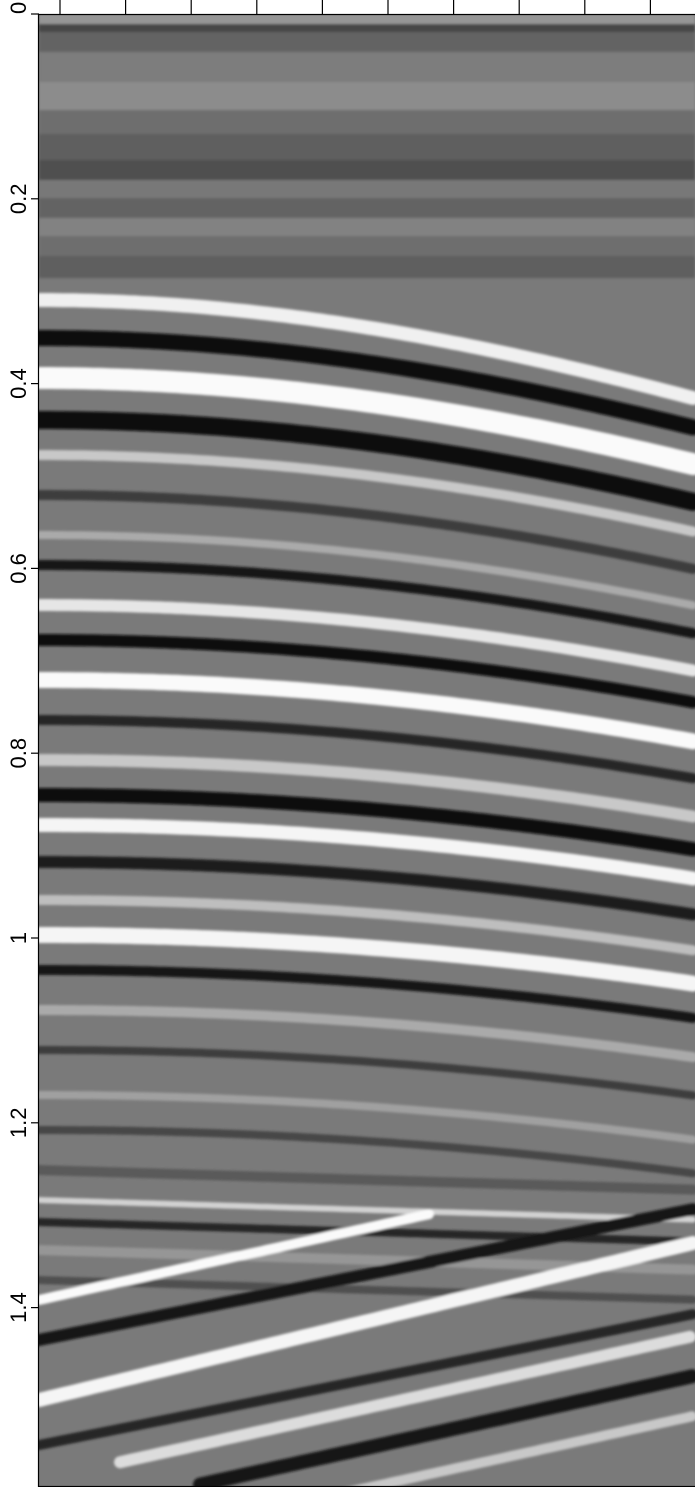 The image size is (695, 1487). I want to click on y-tick-label: 1.4, so click(18, 1307).